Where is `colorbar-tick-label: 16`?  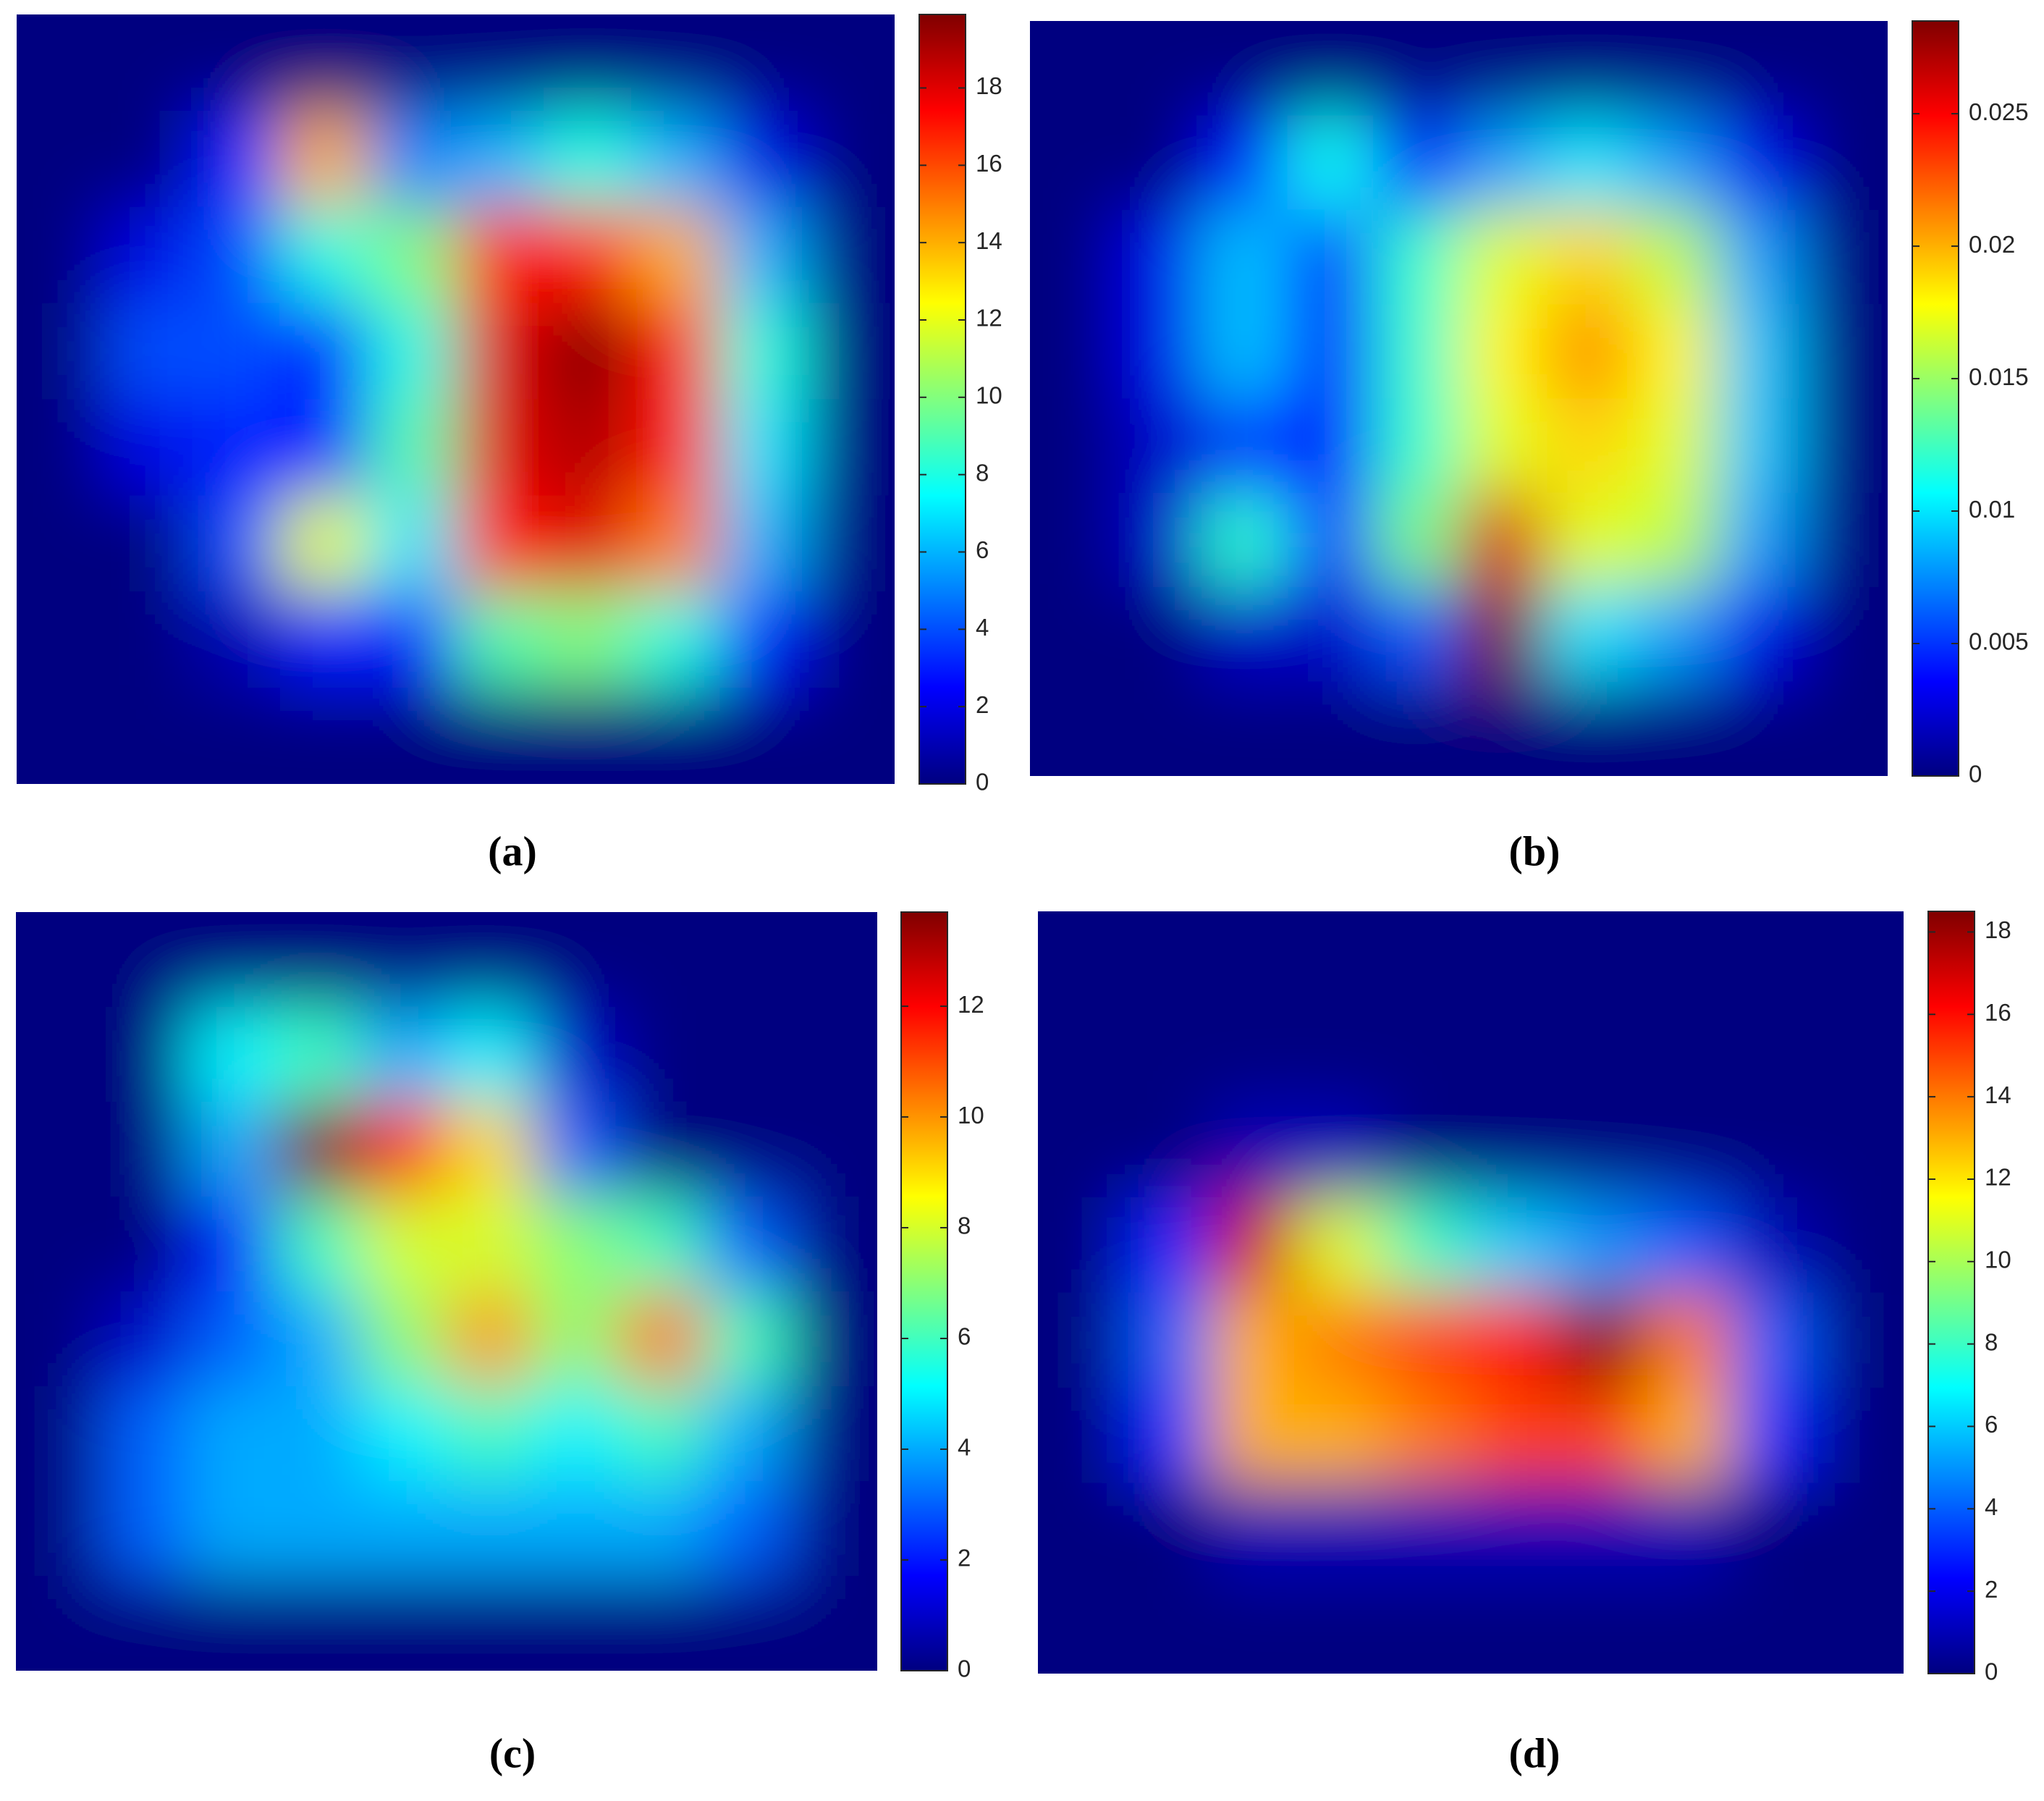
colorbar-tick-label: 16 is located at coordinates (1998, 1013).